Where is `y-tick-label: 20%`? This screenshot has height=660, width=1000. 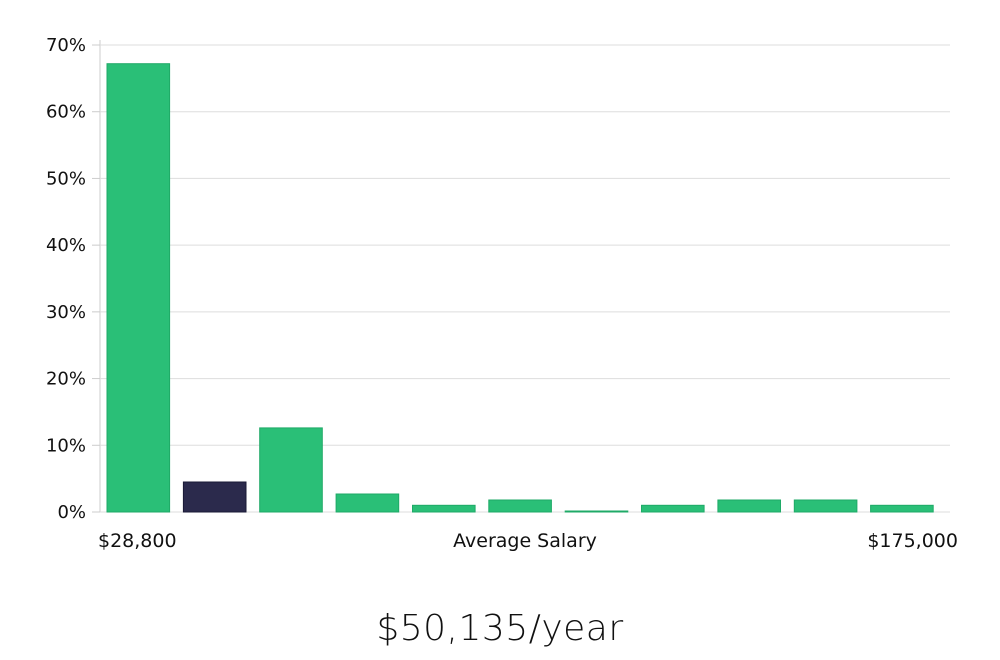 y-tick-label: 20% is located at coordinates (66, 379).